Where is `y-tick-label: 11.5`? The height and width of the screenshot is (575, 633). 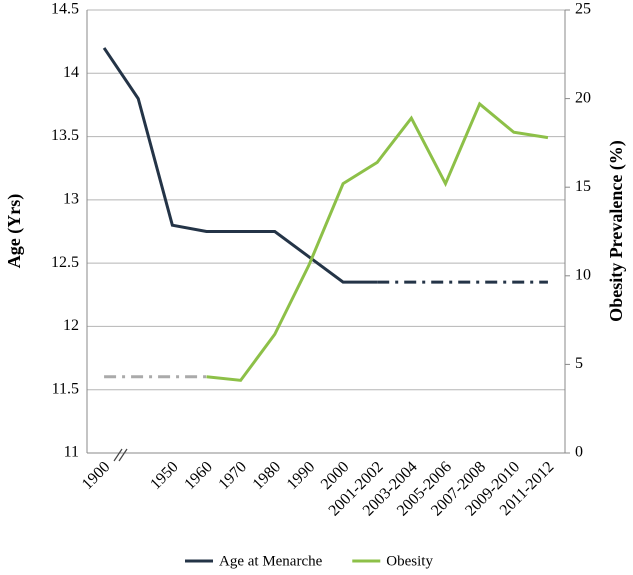
y-tick-label: 11.5 is located at coordinates (65, 388).